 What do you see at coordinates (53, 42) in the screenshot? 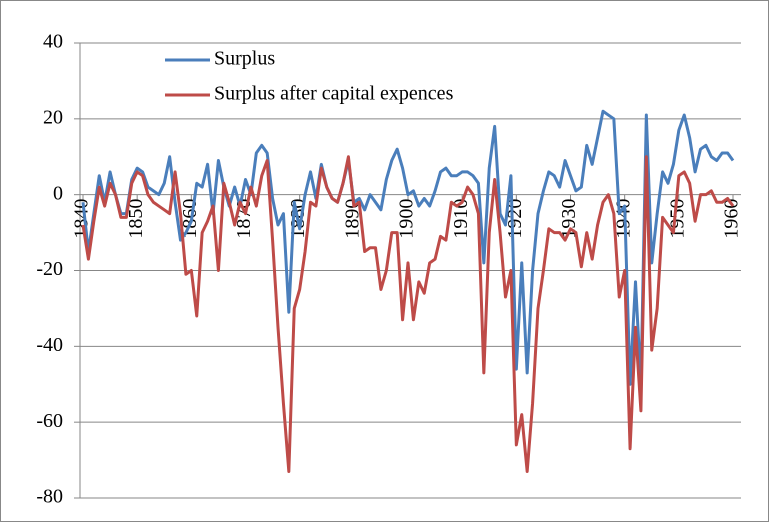
I see `y-tick-label: 40` at bounding box center [53, 42].